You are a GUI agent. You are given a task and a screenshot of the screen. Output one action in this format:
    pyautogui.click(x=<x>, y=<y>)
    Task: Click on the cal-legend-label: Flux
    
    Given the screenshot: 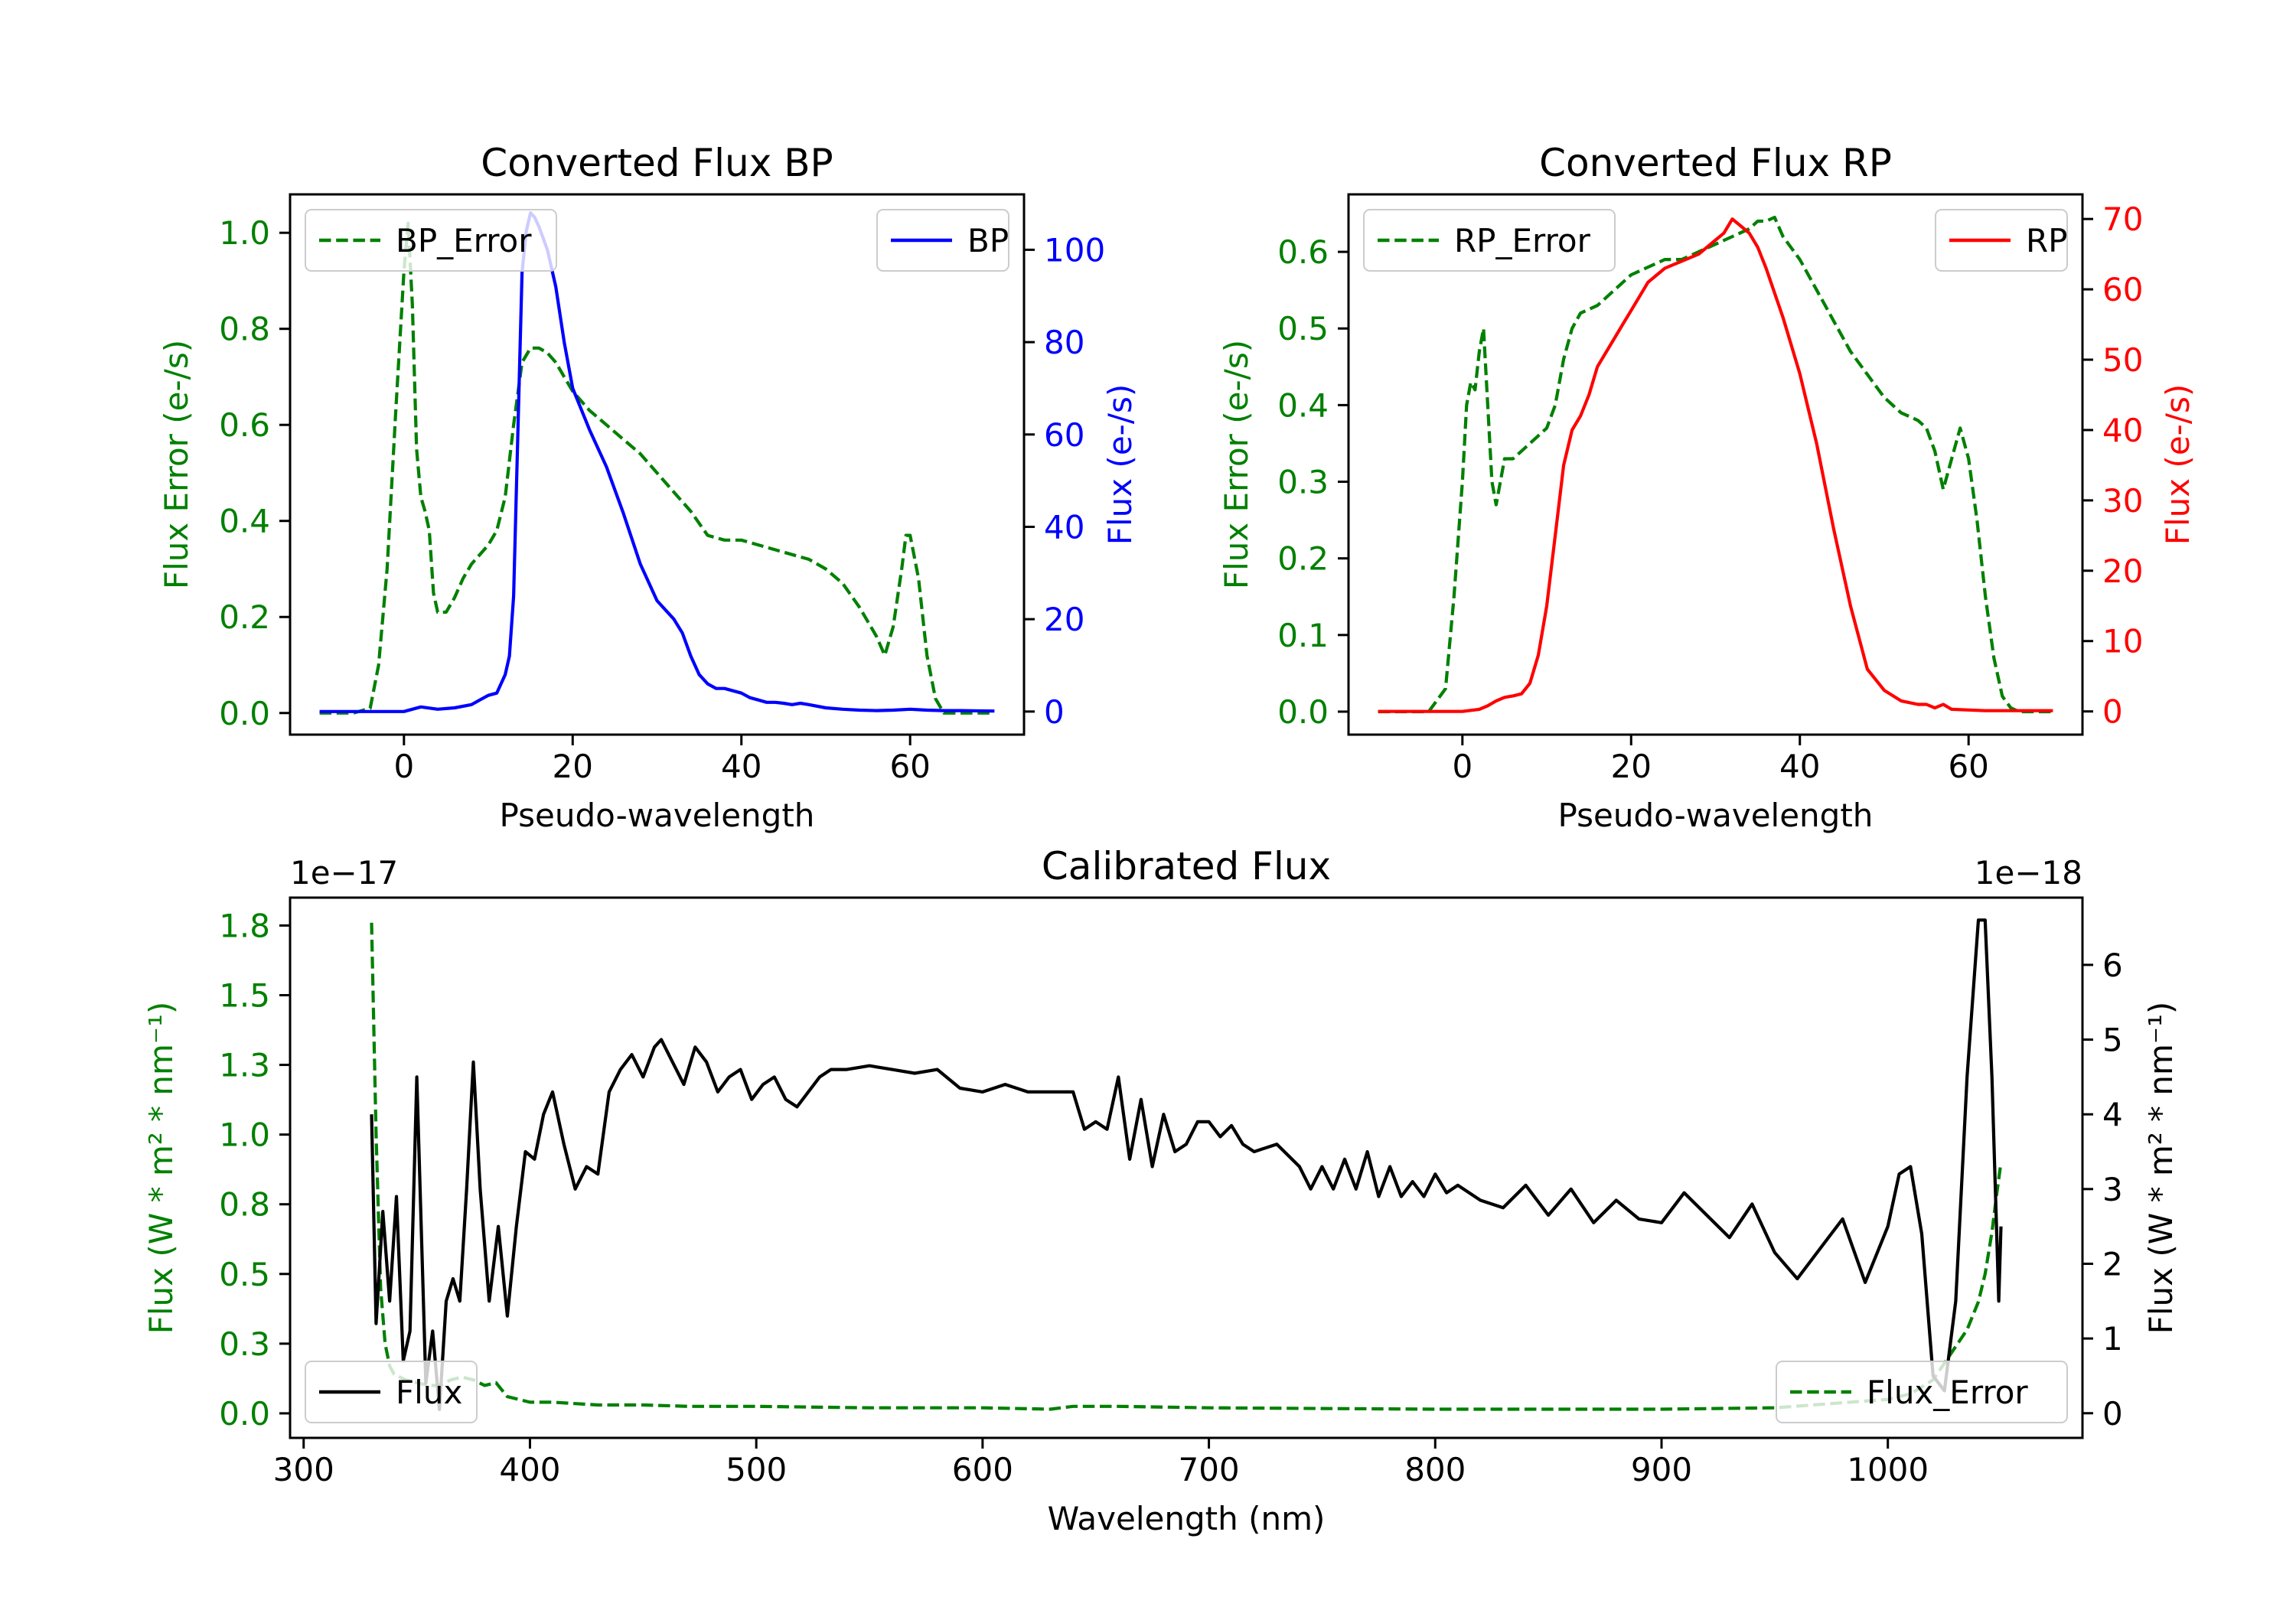 What is the action you would take?
    pyautogui.click(x=429, y=1392)
    